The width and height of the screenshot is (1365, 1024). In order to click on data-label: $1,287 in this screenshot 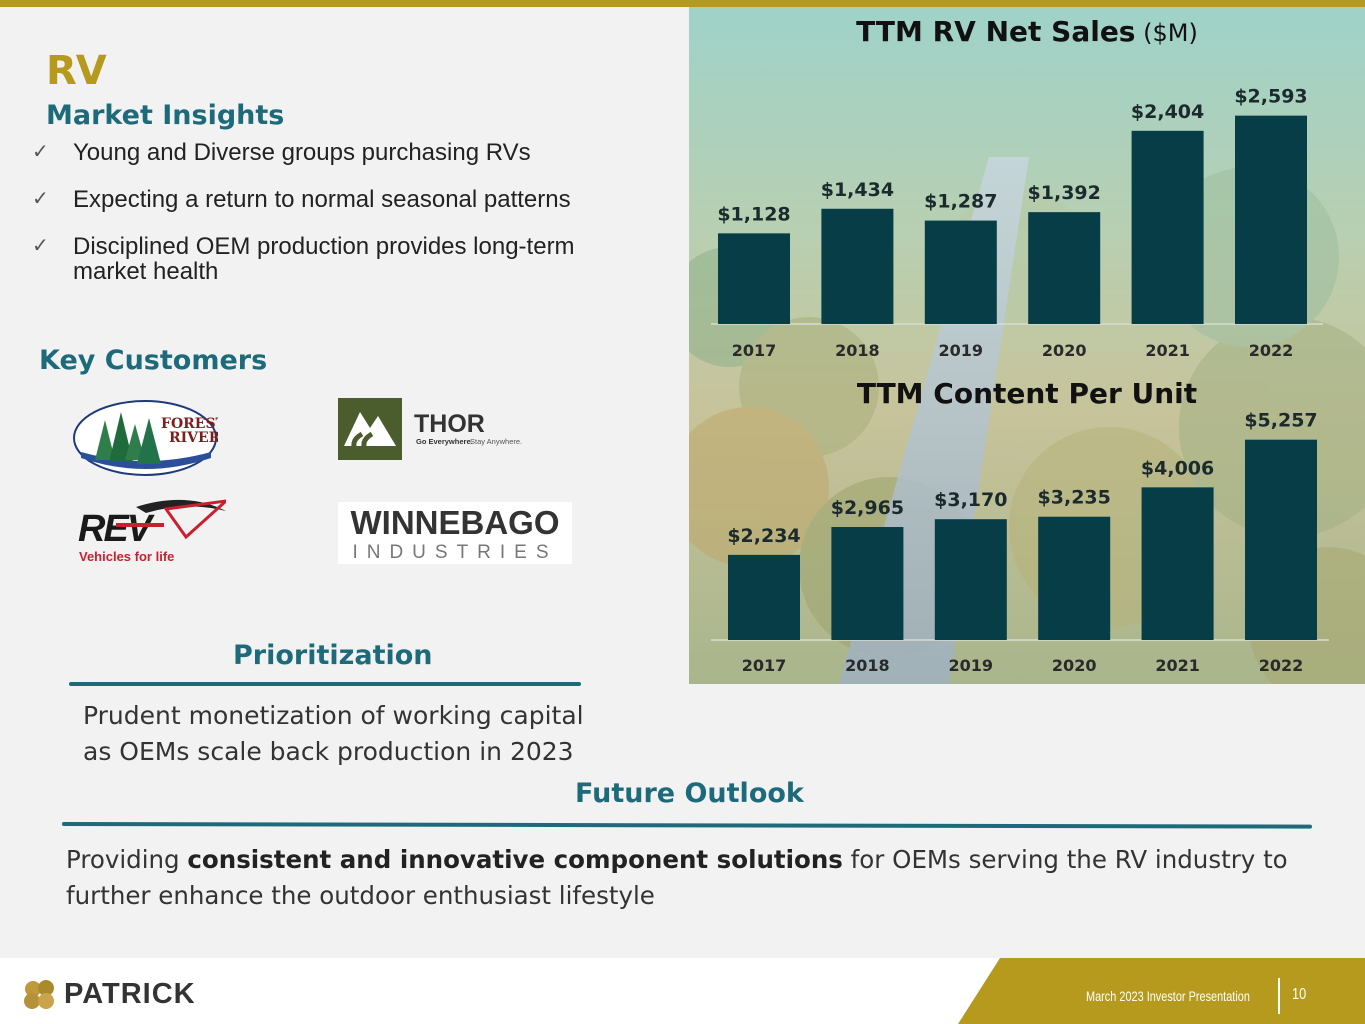, I will do `click(960, 202)`.